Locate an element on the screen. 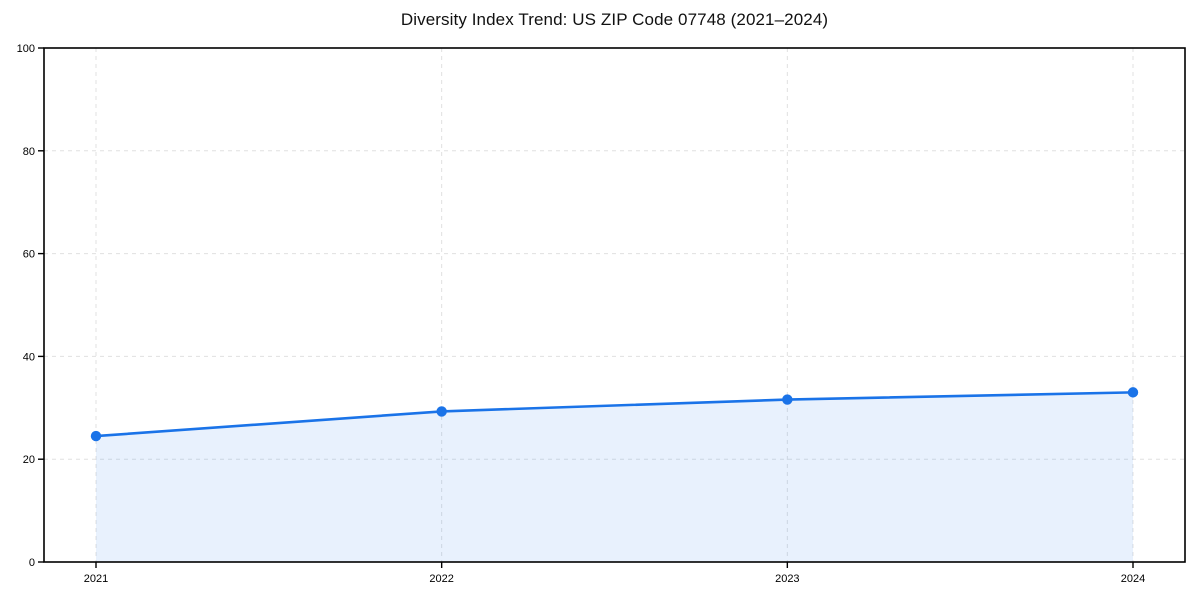 This screenshot has width=1200, height=600. x-tick-label: 2024 is located at coordinates (1133, 579).